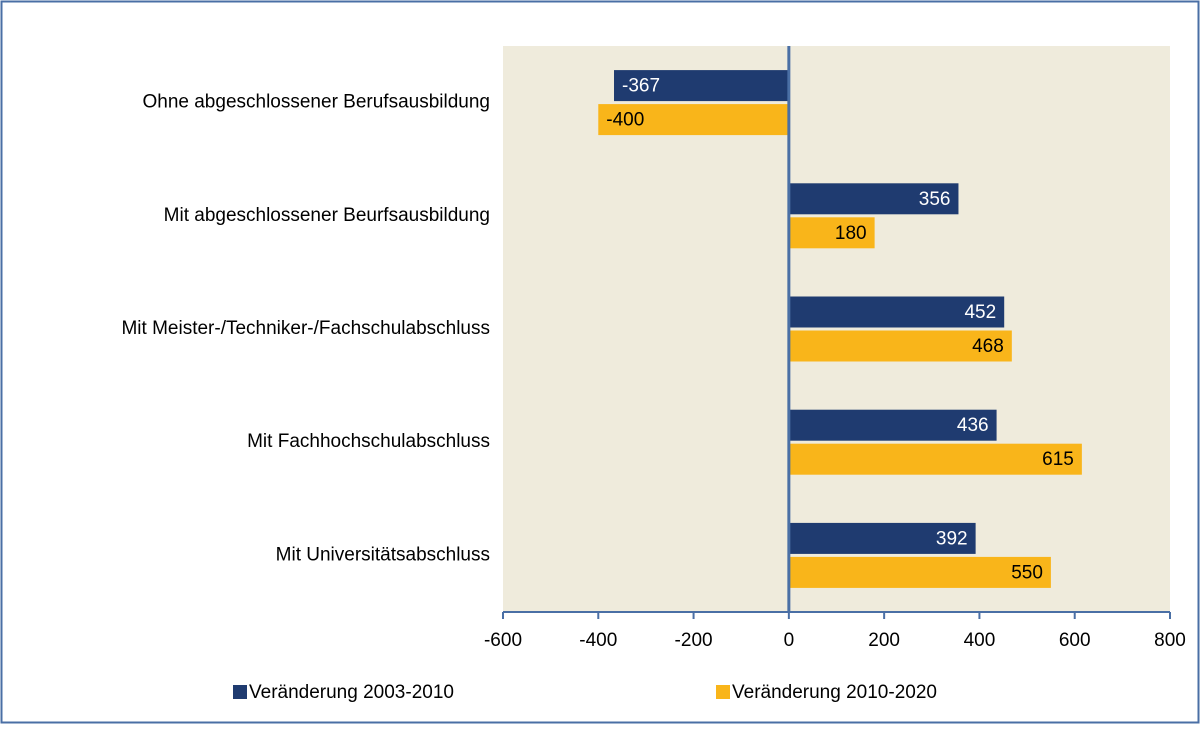 Image resolution: width=1201 pixels, height=730 pixels. What do you see at coordinates (980, 640) in the screenshot?
I see `x-tick-label: 400` at bounding box center [980, 640].